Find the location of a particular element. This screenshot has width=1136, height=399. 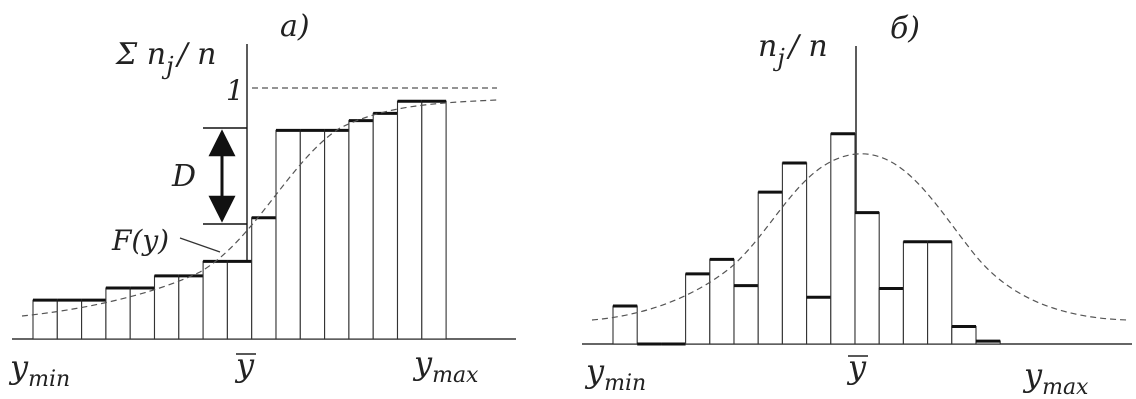

panel-a-xmin-label: ymin is located at coordinates (39, 370).